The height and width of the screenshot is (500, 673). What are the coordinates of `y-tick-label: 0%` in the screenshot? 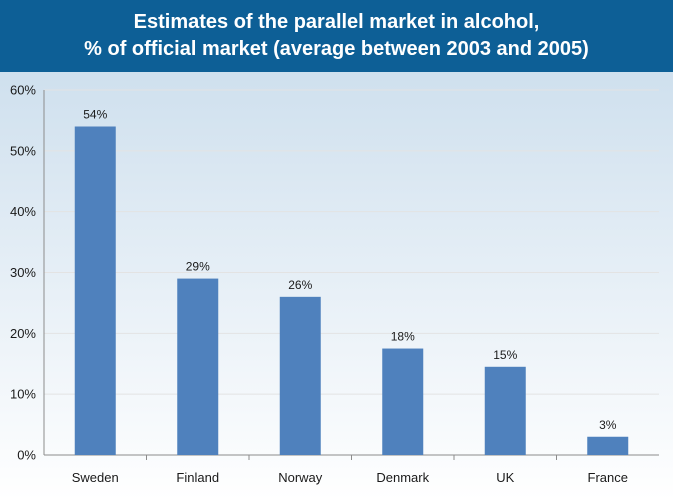 It's located at (26, 455).